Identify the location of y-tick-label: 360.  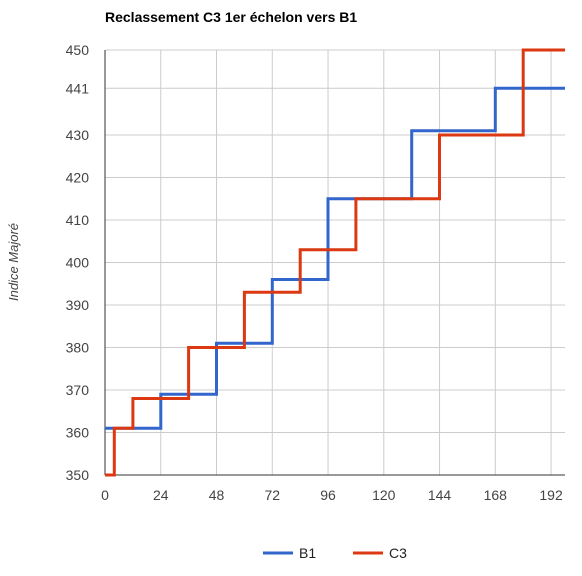
(78, 433).